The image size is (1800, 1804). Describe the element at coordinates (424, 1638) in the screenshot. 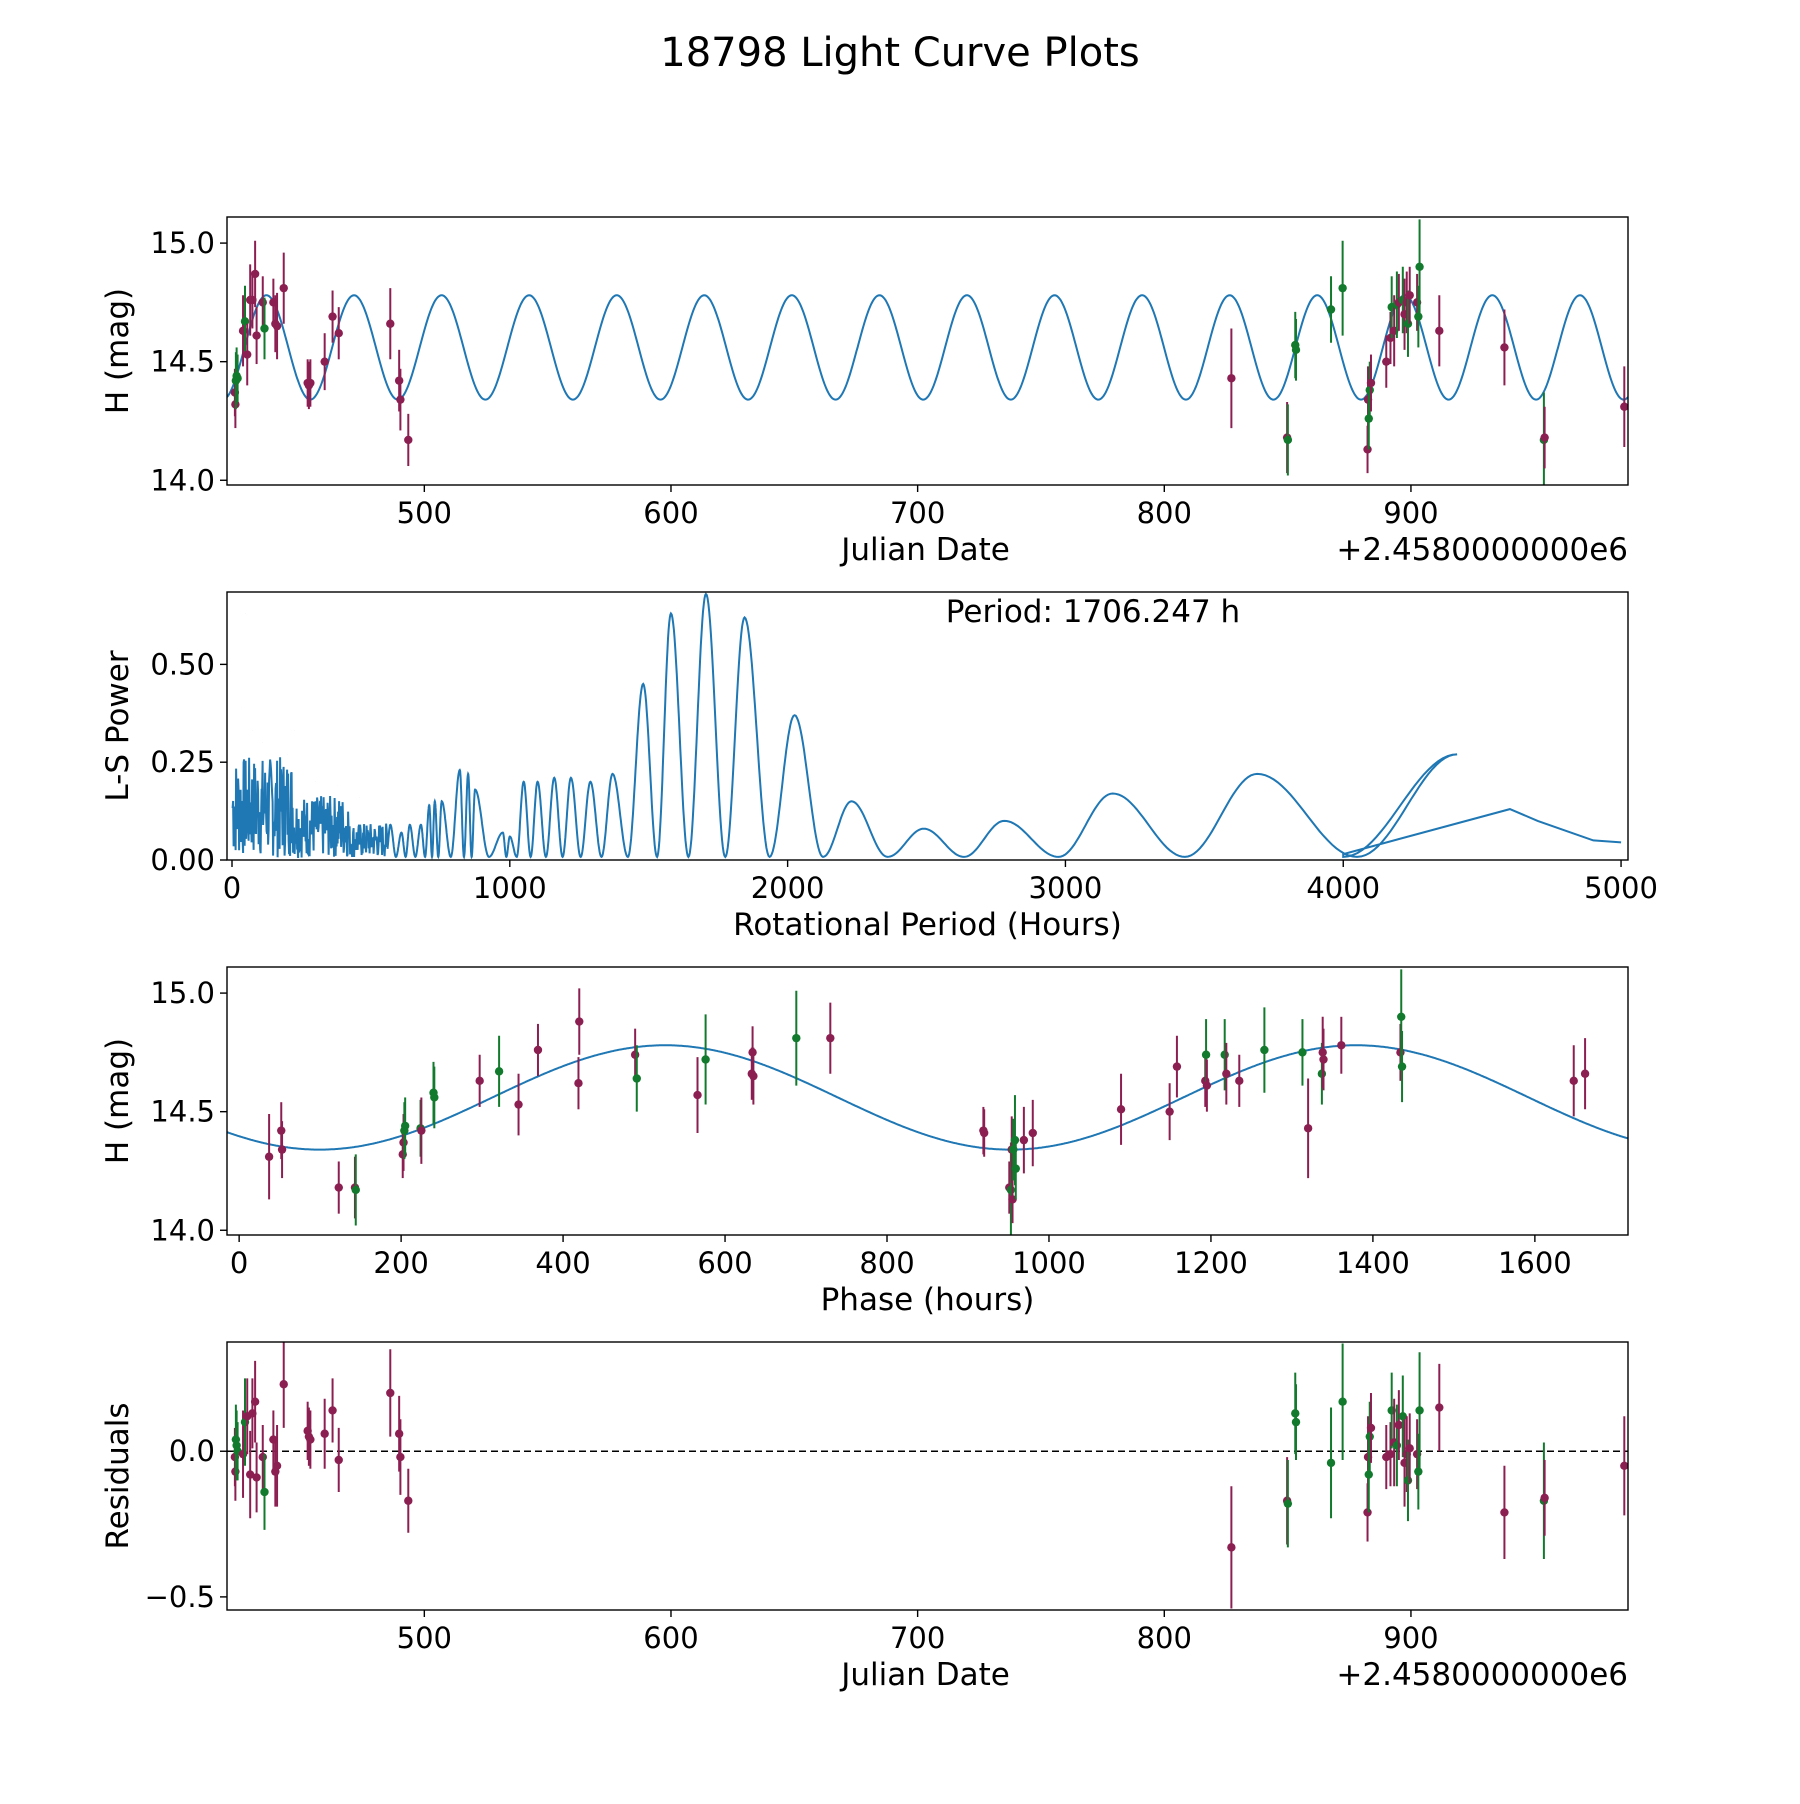

I see `x-tick-label: 500` at that location.